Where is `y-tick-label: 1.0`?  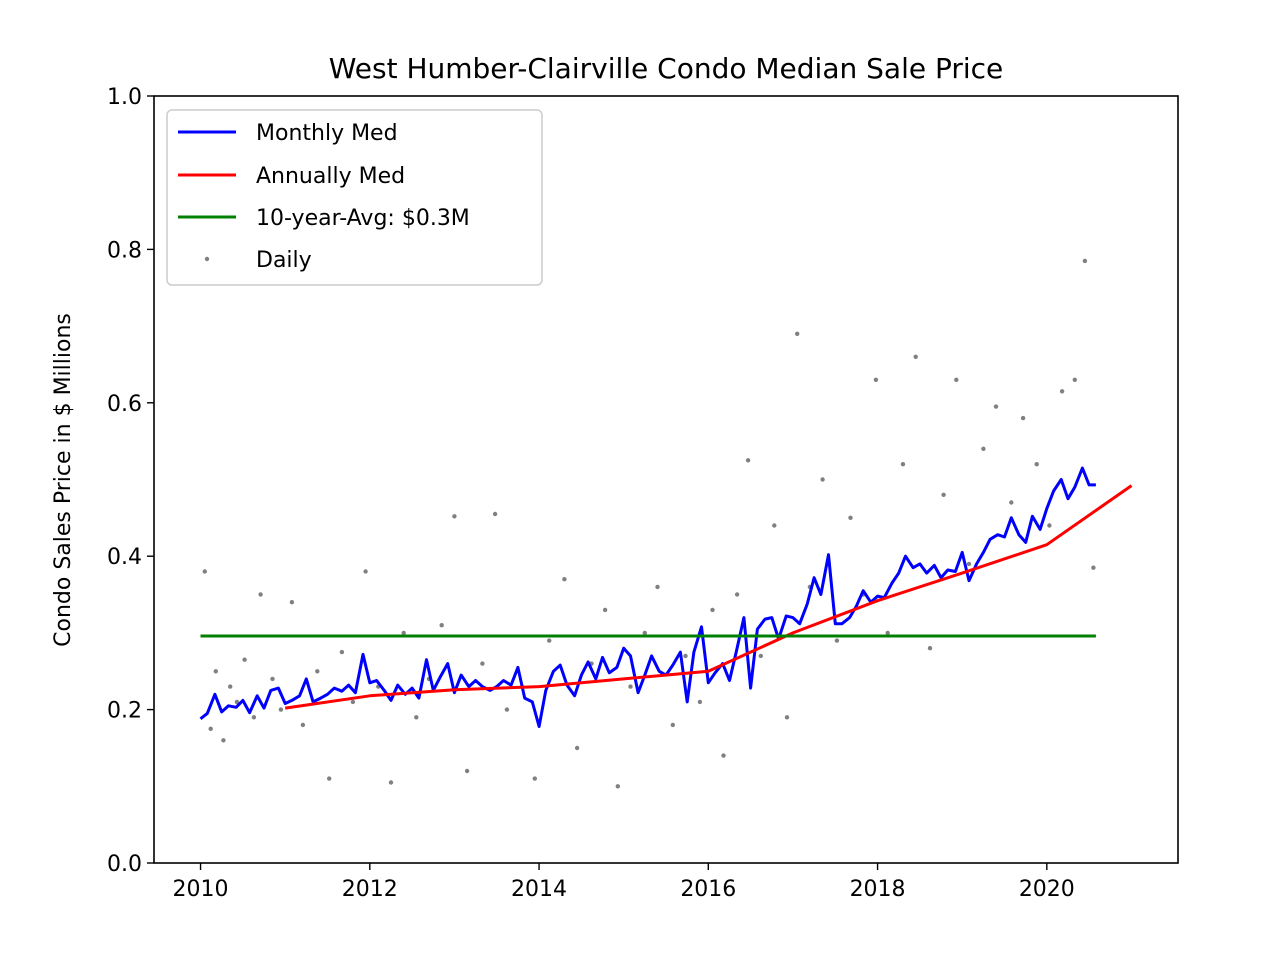
y-tick-label: 1.0 is located at coordinates (124, 97).